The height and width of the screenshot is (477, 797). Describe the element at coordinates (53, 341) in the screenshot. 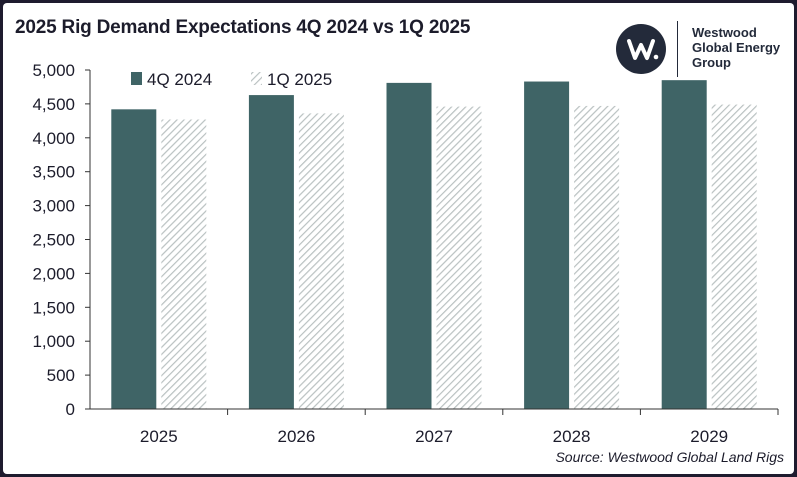

I see `y-tick-label: 1,000` at that location.